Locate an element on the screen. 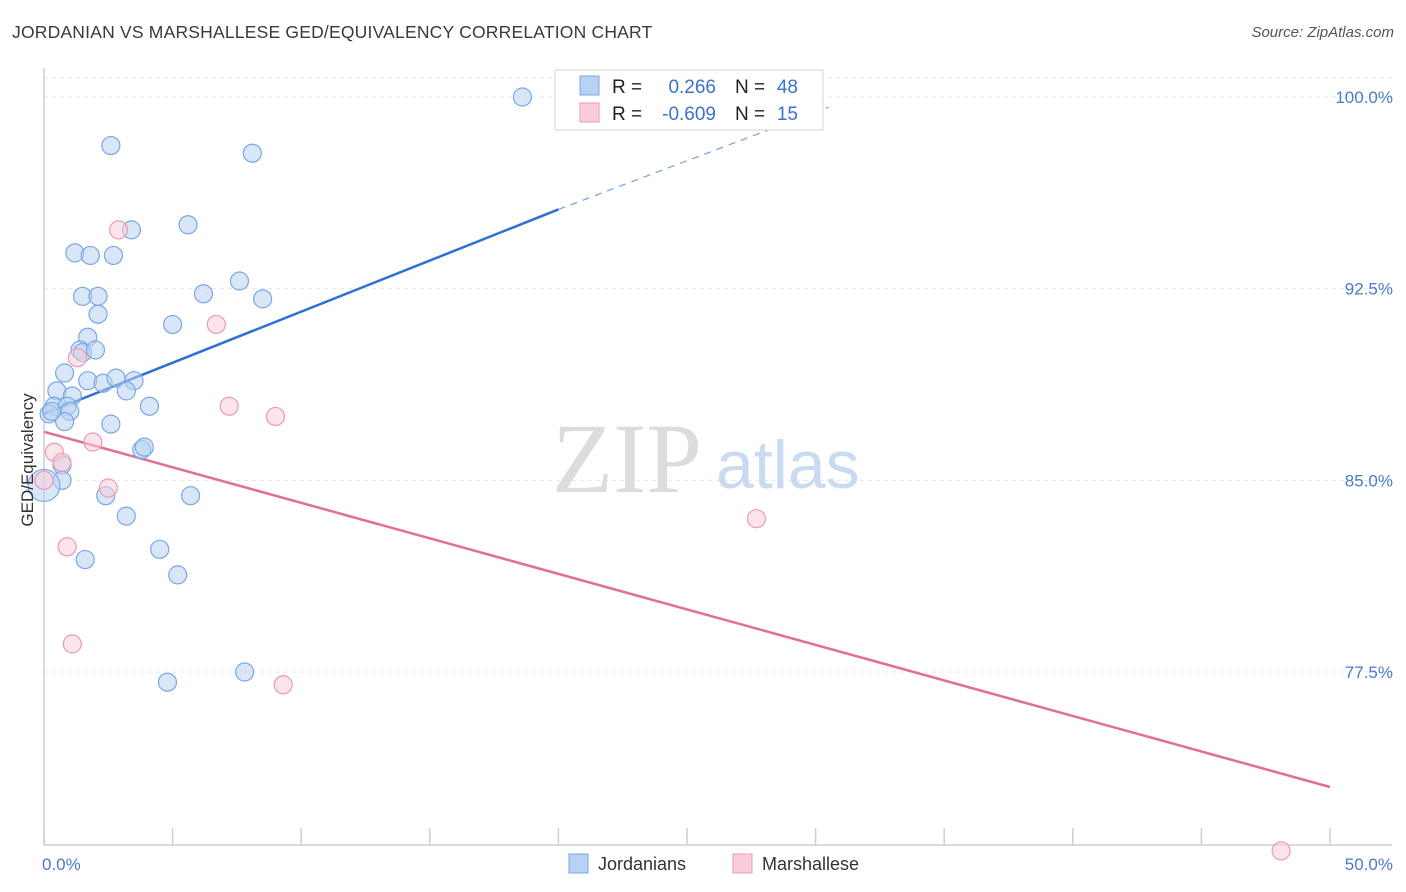 This screenshot has width=1406, height=892. series-legend-swatch-jordanians is located at coordinates (578, 863).